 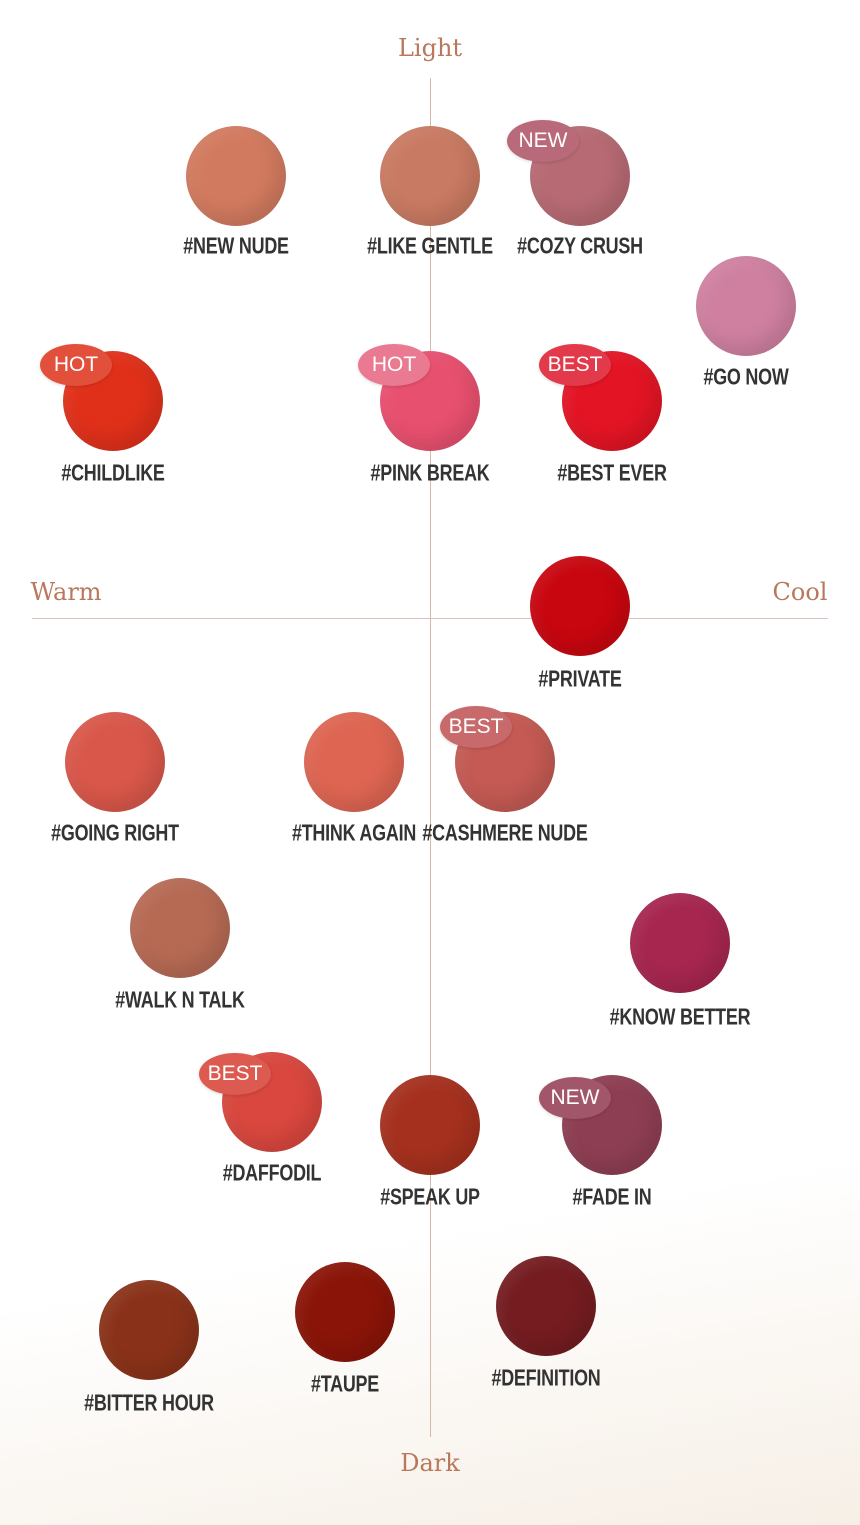 What do you see at coordinates (354, 832) in the screenshot?
I see `shade-label: #THINK AGAIN` at bounding box center [354, 832].